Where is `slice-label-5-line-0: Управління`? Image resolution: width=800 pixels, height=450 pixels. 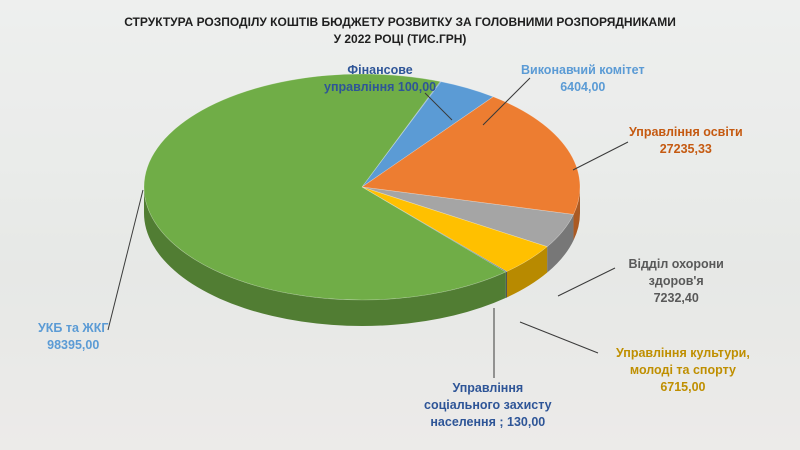 slice-label-5-line-0: Управління is located at coordinates (488, 388).